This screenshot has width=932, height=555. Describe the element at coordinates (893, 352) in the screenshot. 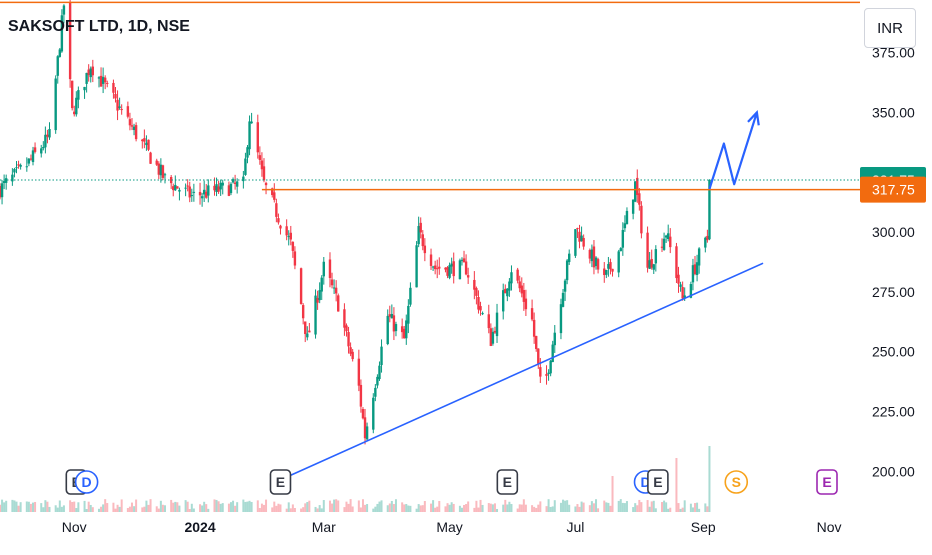

I see `price-tick-label: 250.00` at that location.